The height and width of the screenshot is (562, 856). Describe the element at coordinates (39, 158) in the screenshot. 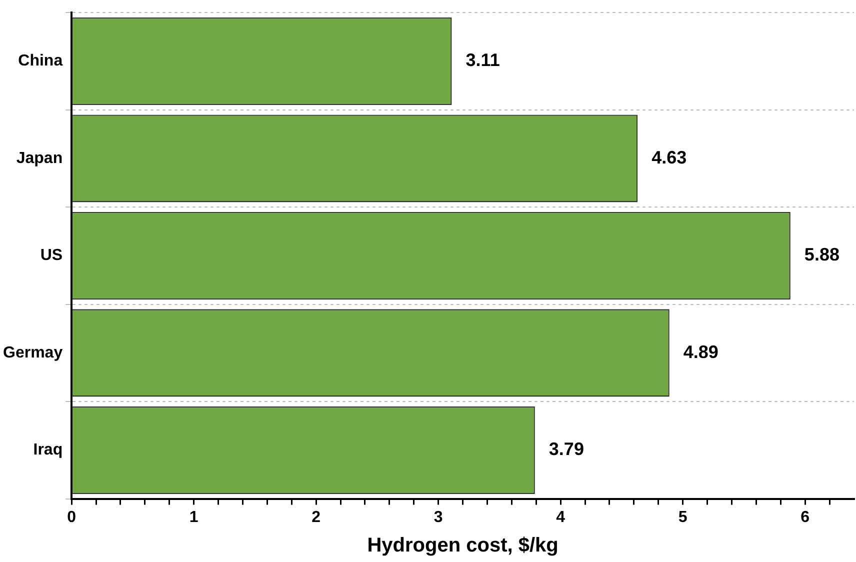

I see `y-tick-label: Japan` at that location.